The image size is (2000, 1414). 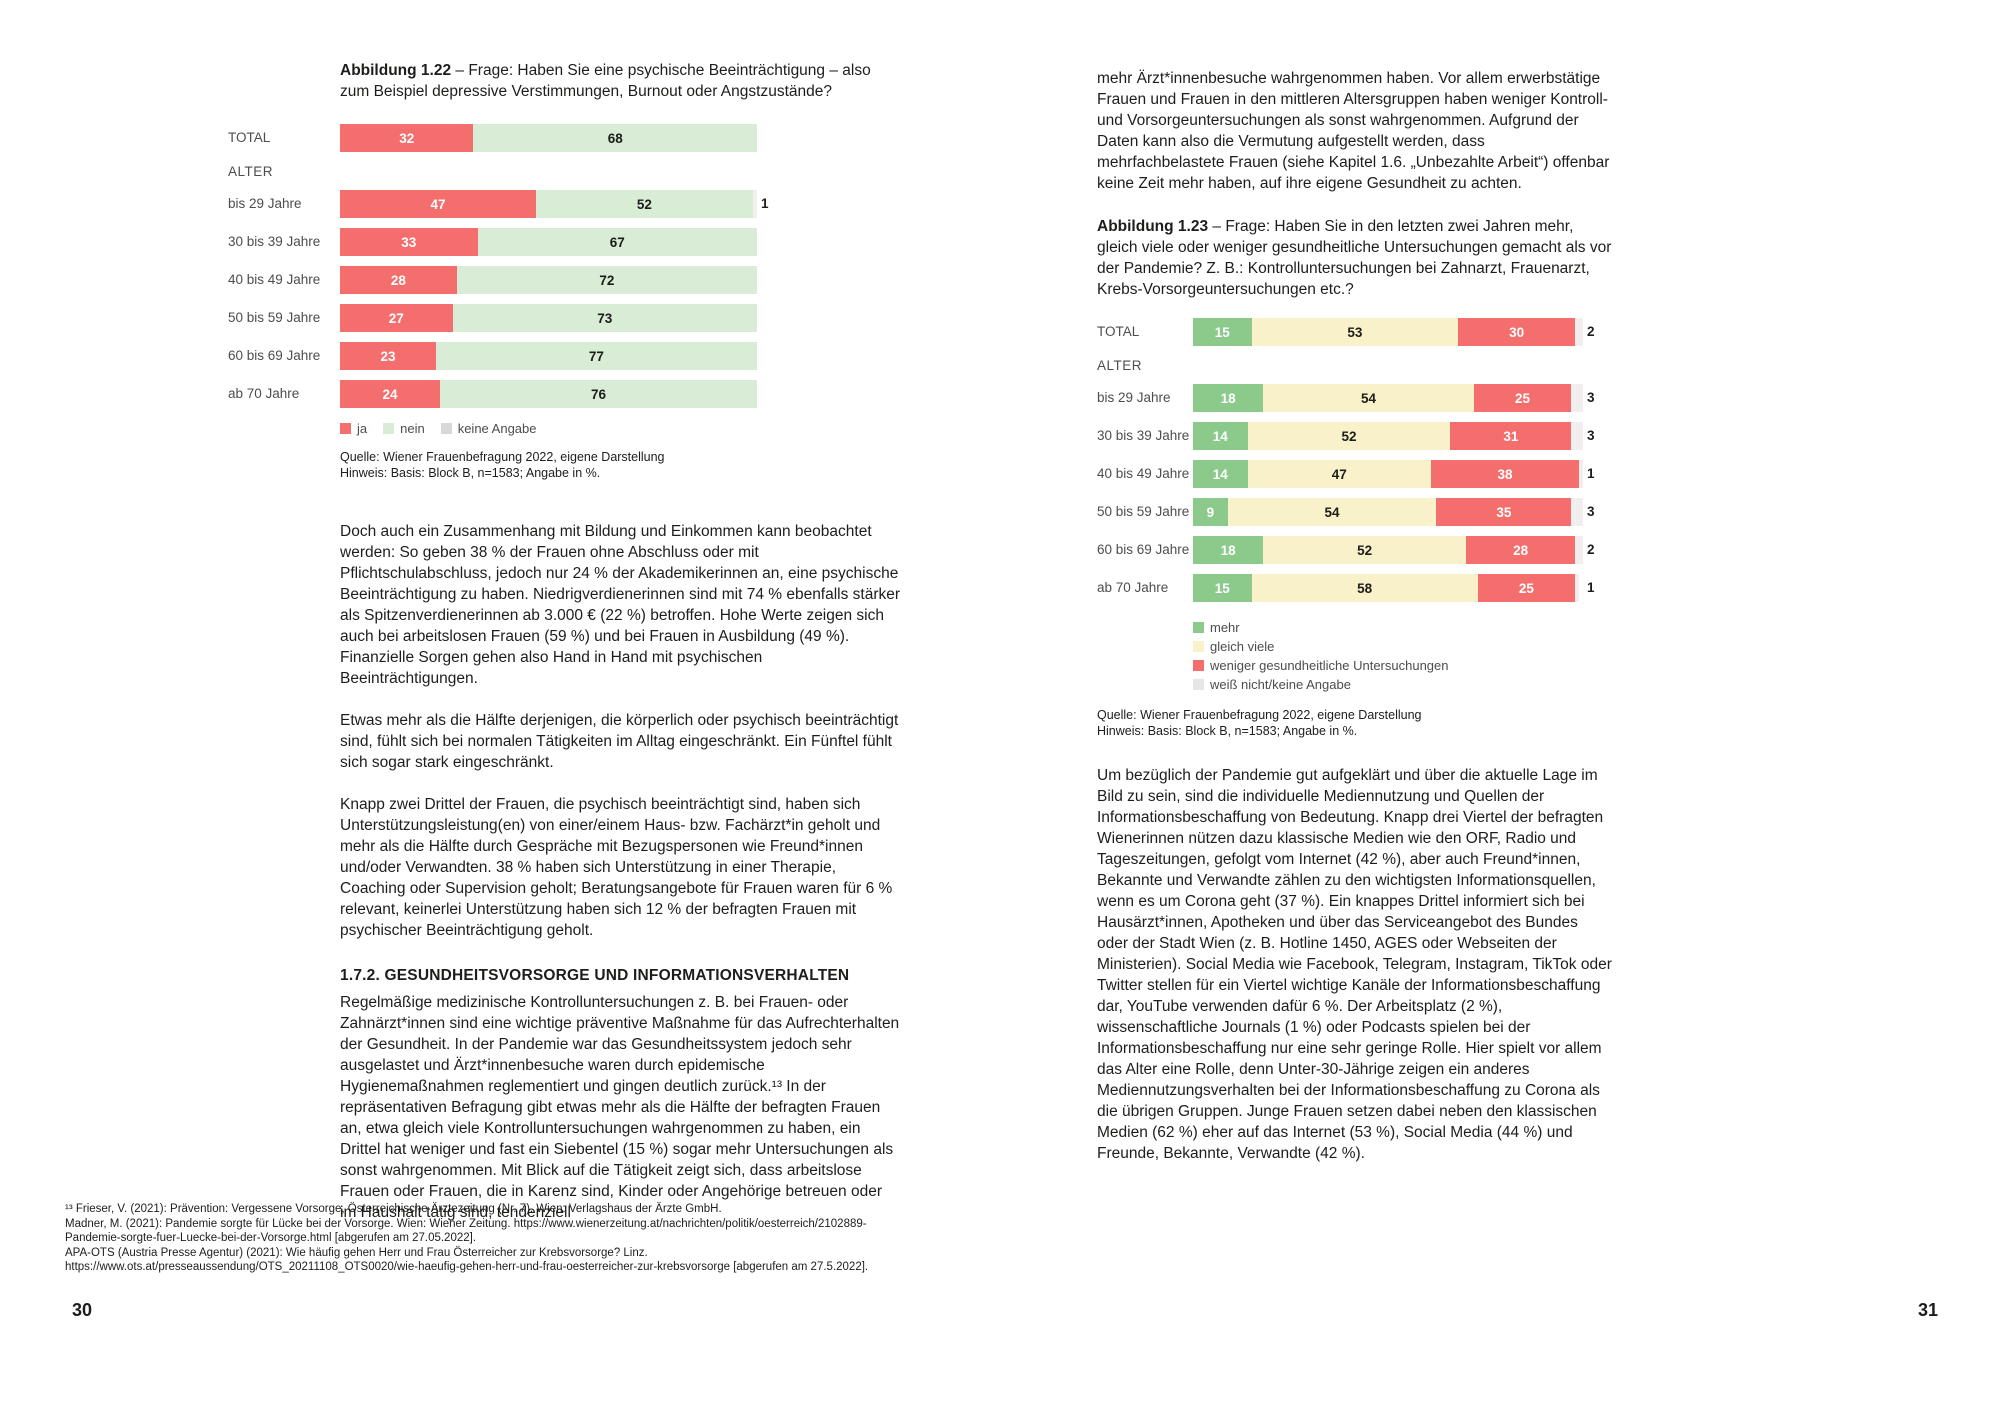 I want to click on chart-row: ab 70 Jahre 15 58 25 1, so click(x=1355, y=588).